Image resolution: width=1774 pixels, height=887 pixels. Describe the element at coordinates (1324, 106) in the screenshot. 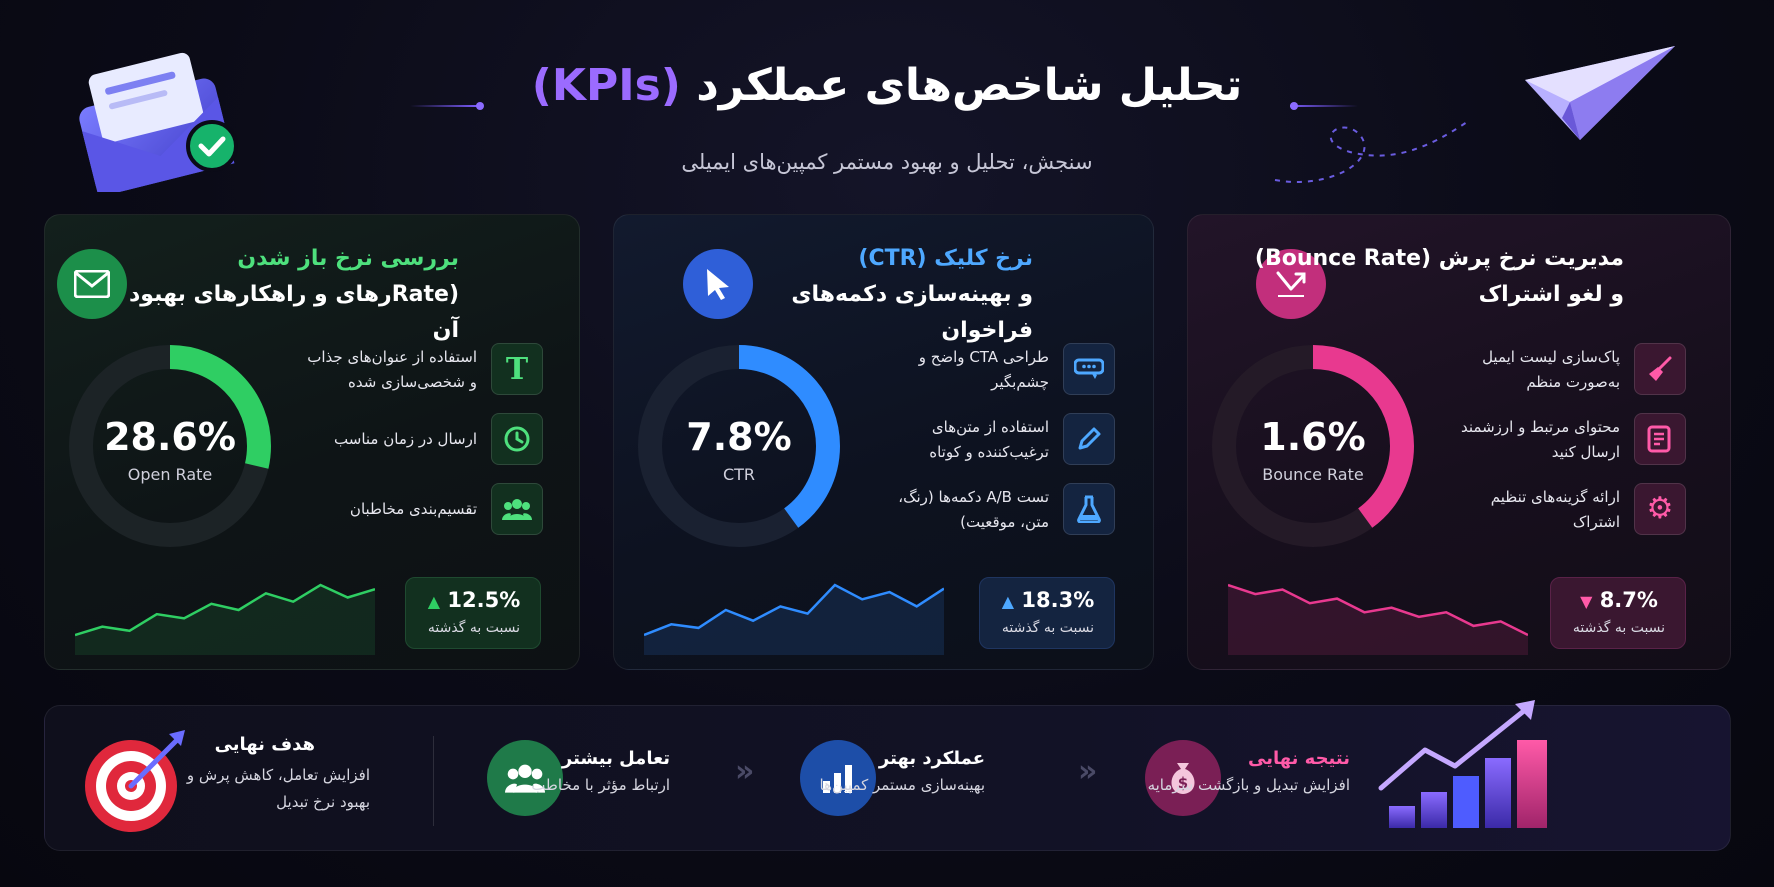

I see `title-decor-line-right` at that location.